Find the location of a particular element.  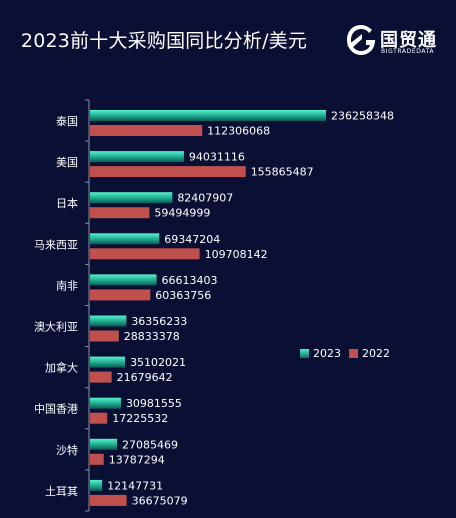

value-label-2023: 12147731 is located at coordinates (135, 485).